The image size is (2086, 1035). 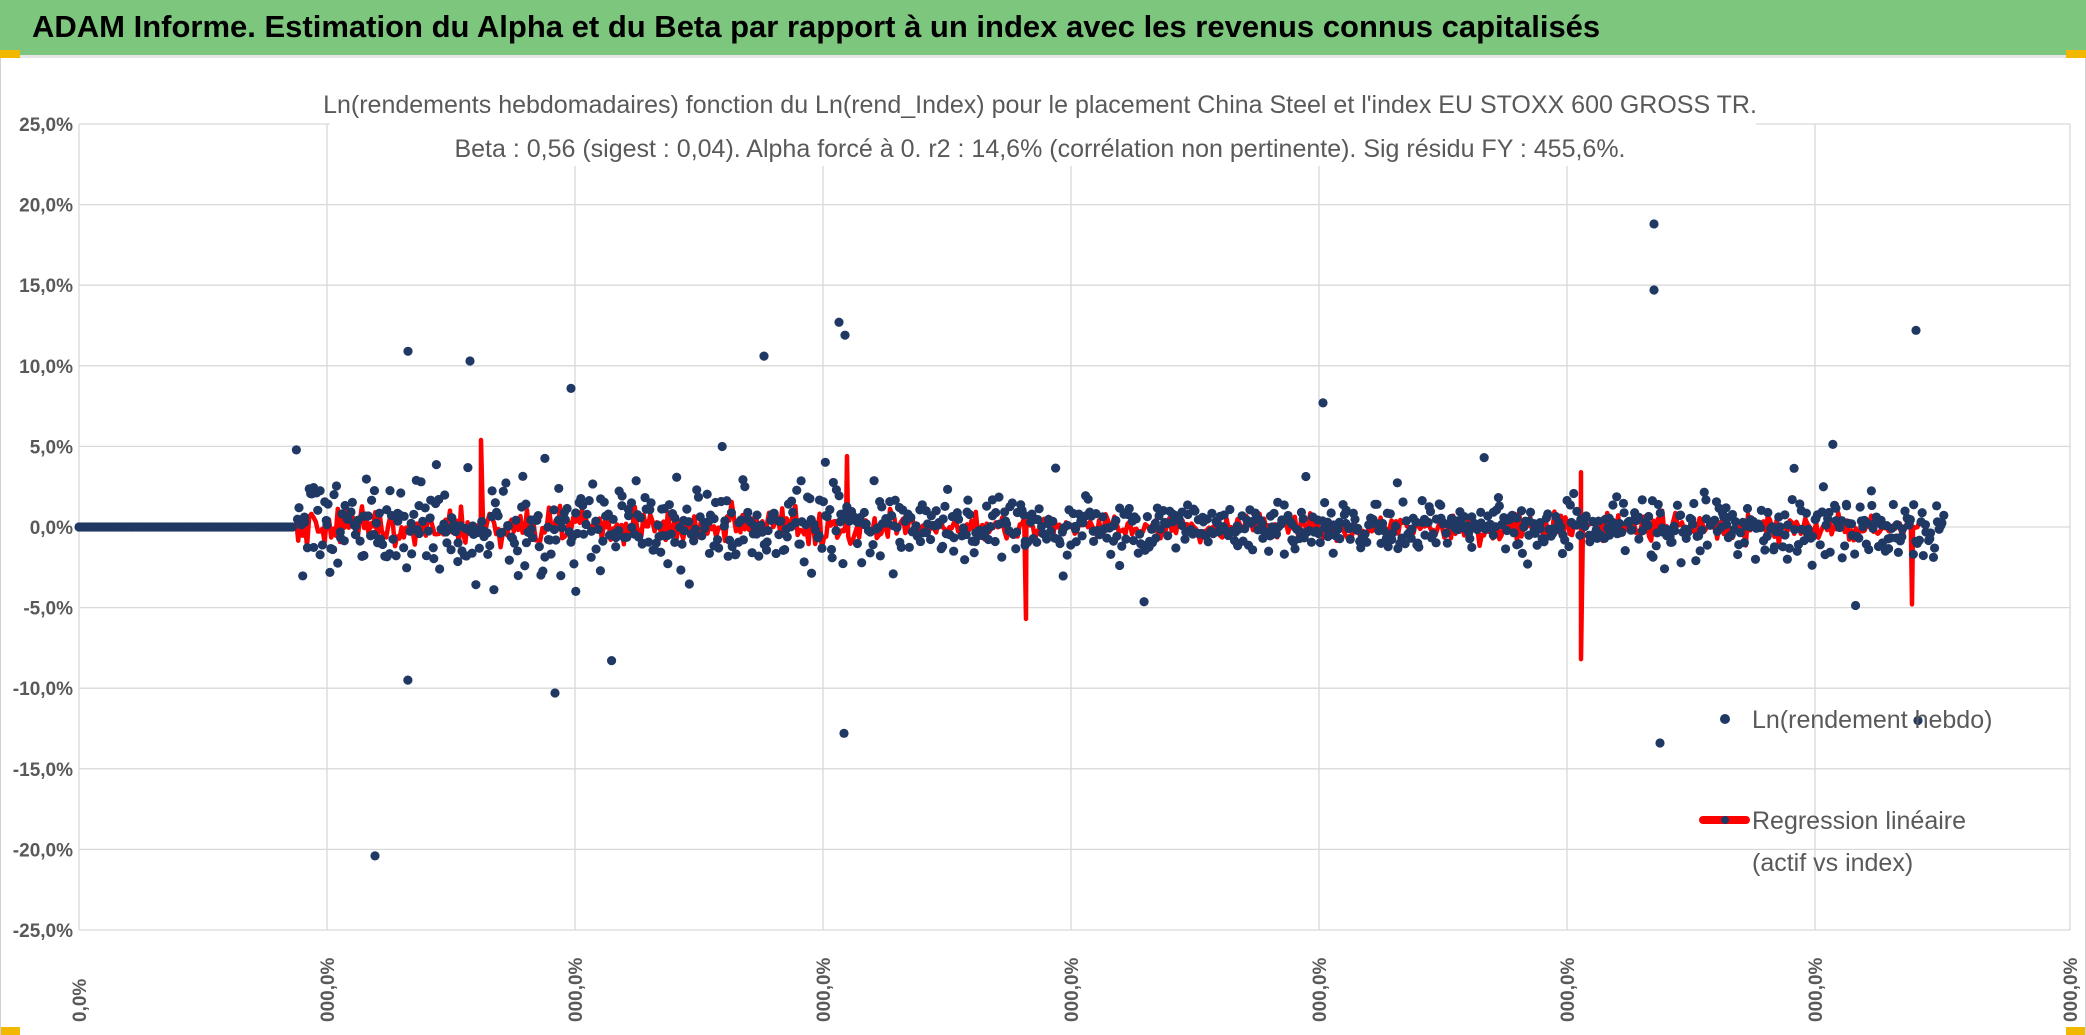 What do you see at coordinates (2076, 1031) in the screenshot?
I see `corner-accent-br` at bounding box center [2076, 1031].